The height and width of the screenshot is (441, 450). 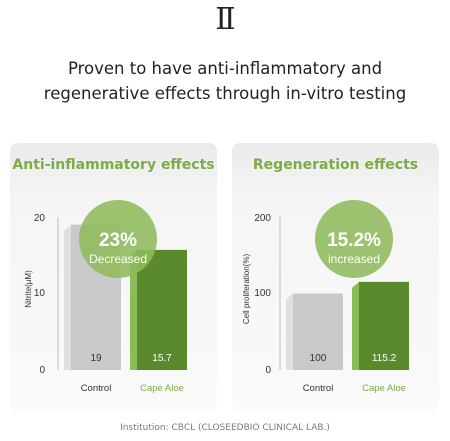 What do you see at coordinates (162, 358) in the screenshot?
I see `bar-value-label: 15.7` at bounding box center [162, 358].